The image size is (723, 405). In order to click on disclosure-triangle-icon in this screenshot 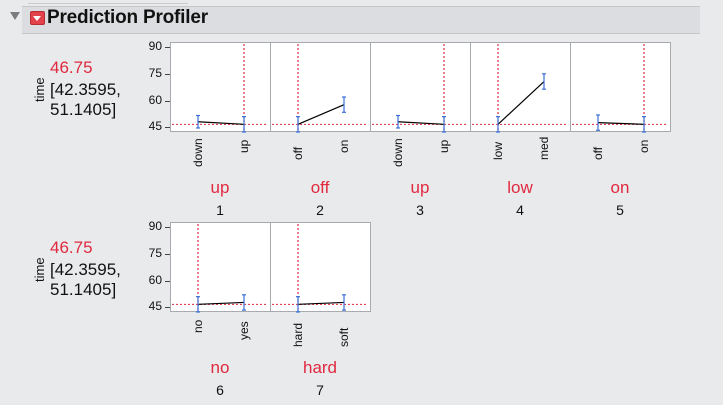, I will do `click(15, 16)`.